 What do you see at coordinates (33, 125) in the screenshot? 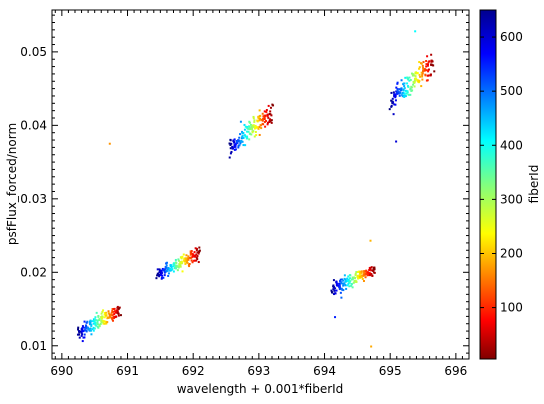
I see `y-tick-label: 0.04` at bounding box center [33, 125].